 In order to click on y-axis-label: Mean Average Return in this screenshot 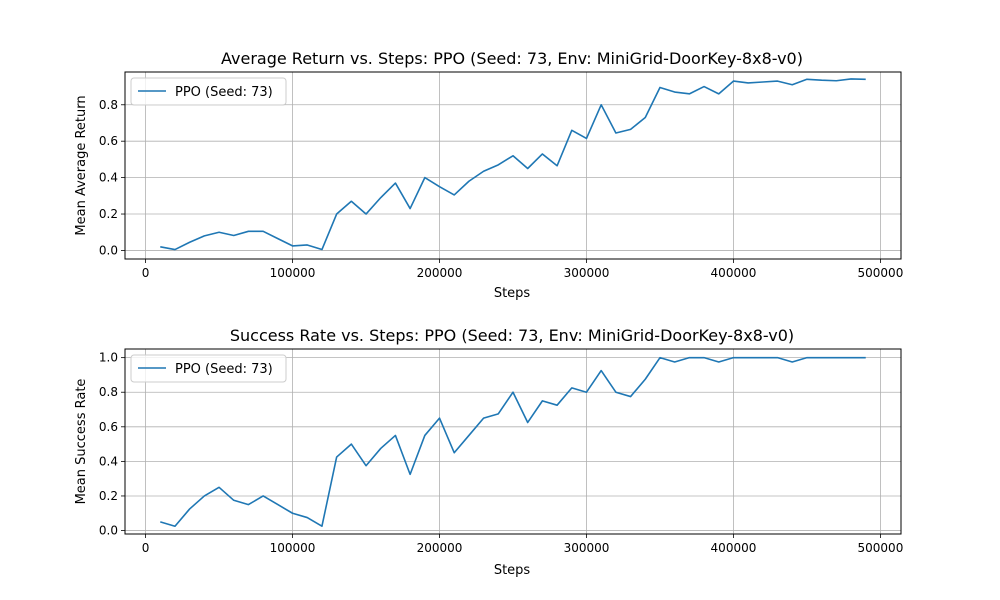, I will do `click(81, 165)`.